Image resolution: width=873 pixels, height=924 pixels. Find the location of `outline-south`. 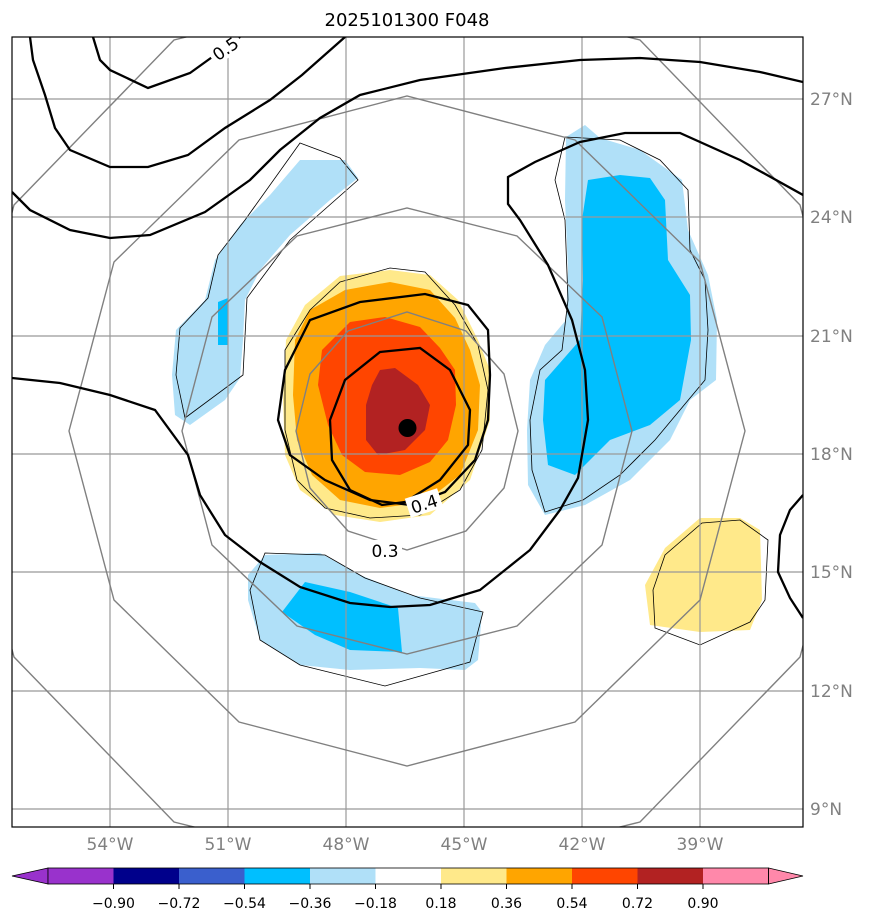

outline-south is located at coordinates (366, 619).